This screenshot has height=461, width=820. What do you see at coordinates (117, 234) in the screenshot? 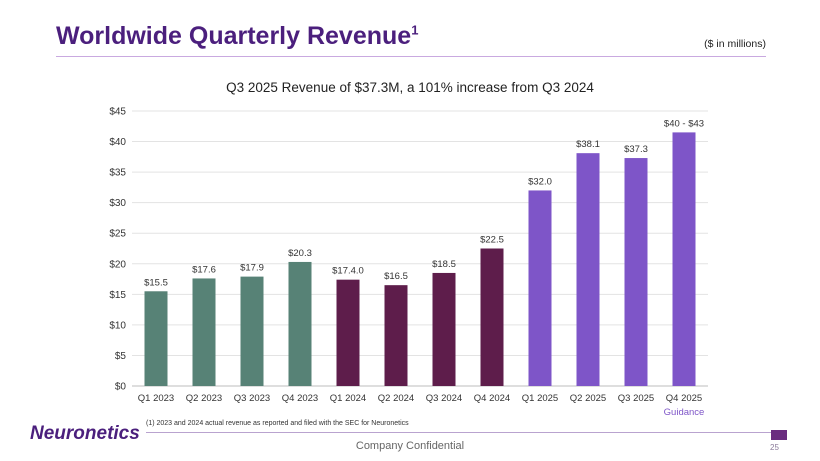
I see `y-tick-label: $25` at bounding box center [117, 234].